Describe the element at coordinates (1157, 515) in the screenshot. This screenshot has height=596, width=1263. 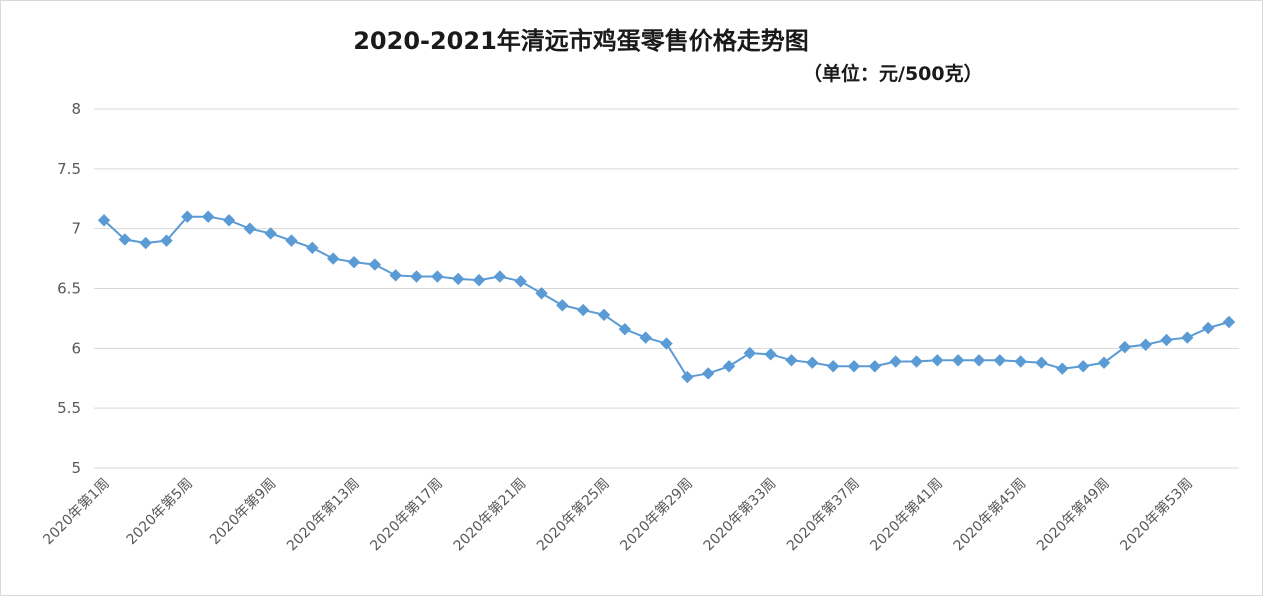
I see `x-tick-label: 2020年第53周` at that location.